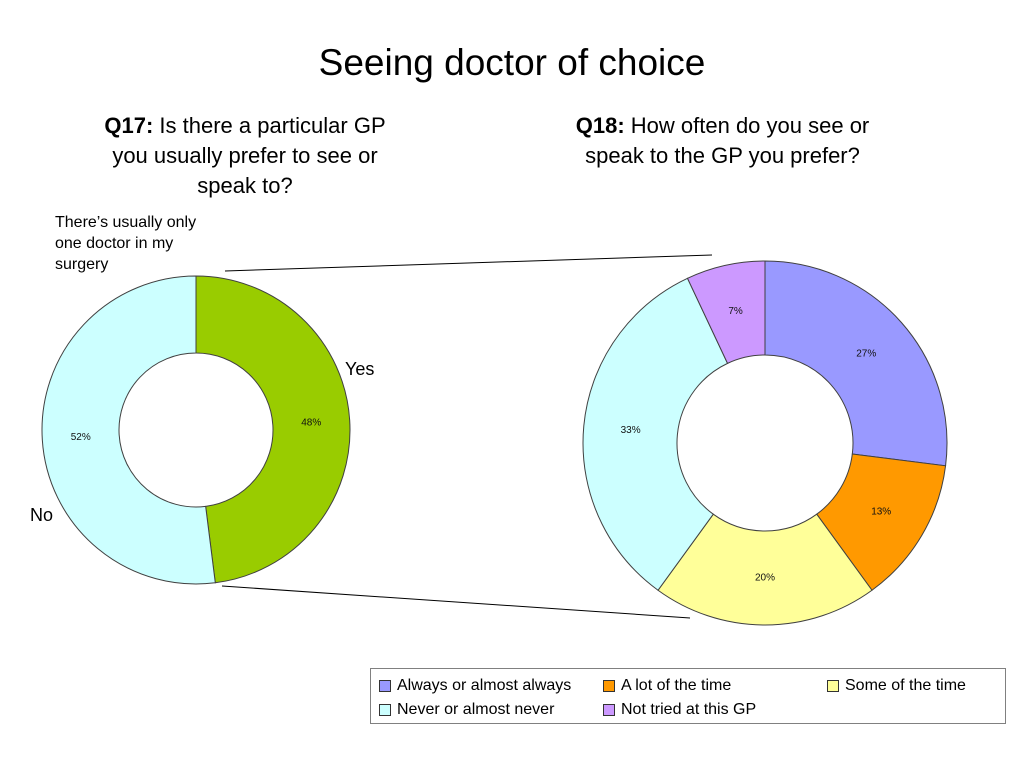 Image resolution: width=1024 pixels, height=768 pixels. What do you see at coordinates (512, 62) in the screenshot?
I see `page-title: Seeing doctor of choice` at bounding box center [512, 62].